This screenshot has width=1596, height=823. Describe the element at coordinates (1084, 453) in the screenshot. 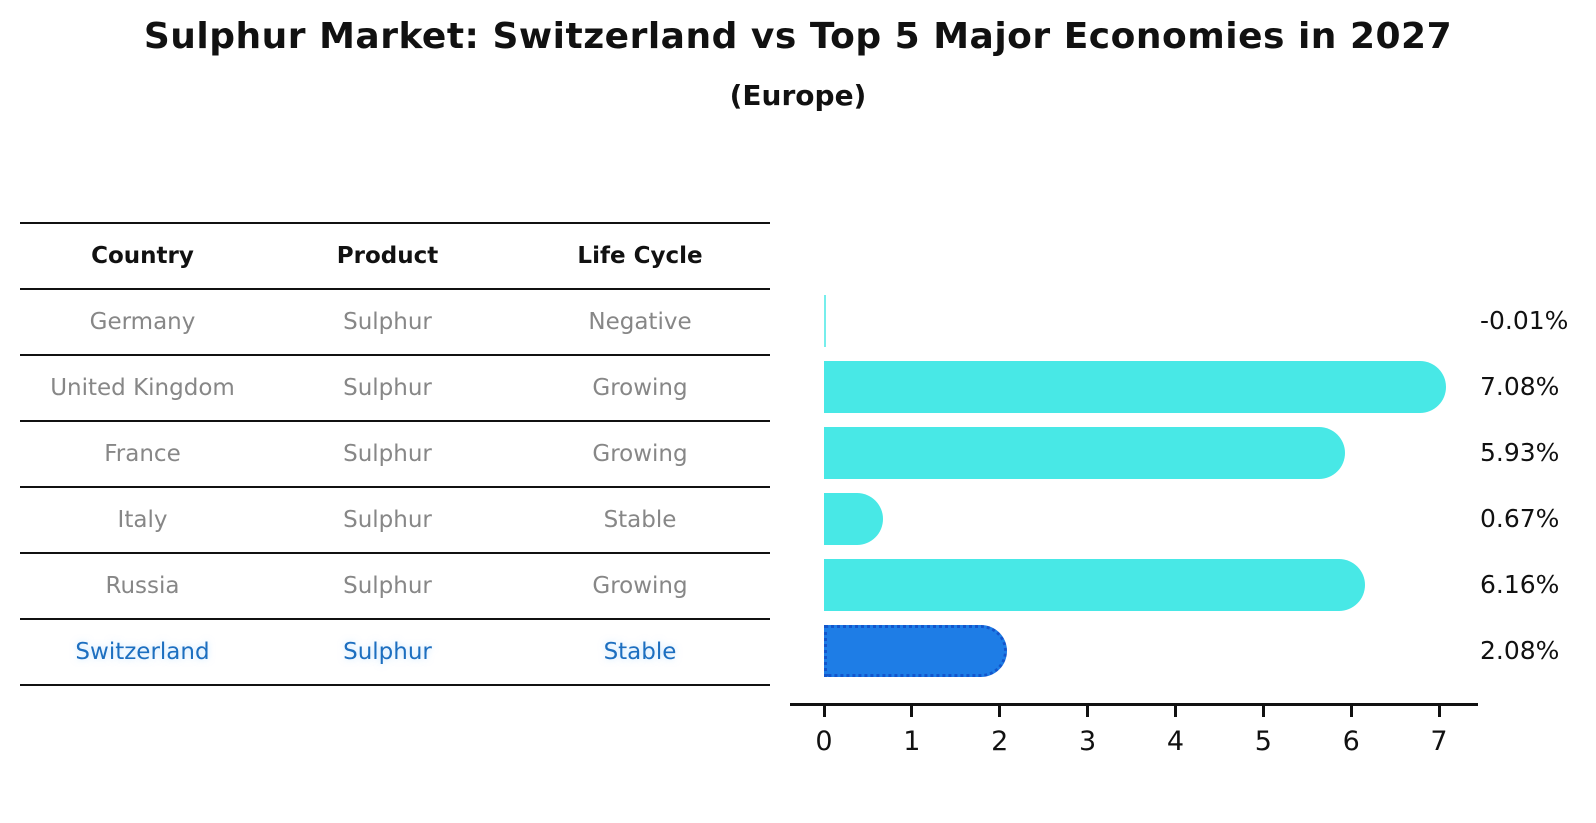

I see `bar-france` at that location.